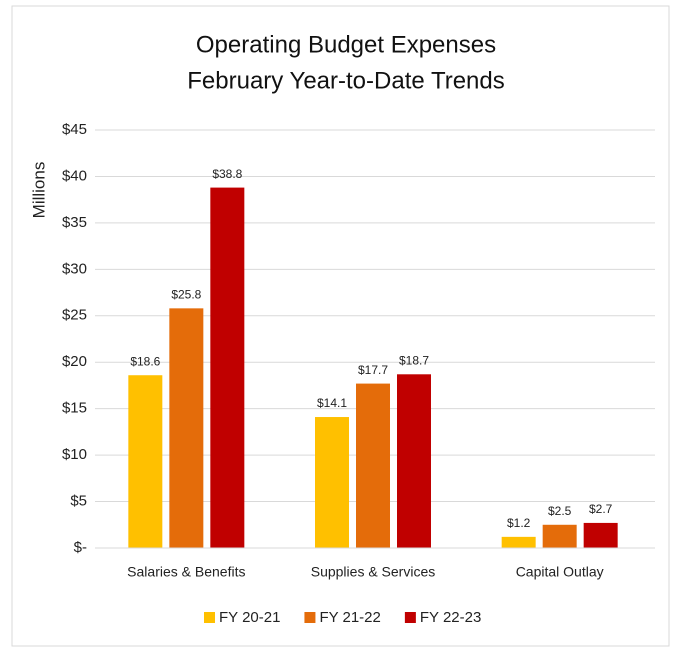 The image size is (682, 648). Describe the element at coordinates (186, 295) in the screenshot. I see `data-label: $25.8` at that location.